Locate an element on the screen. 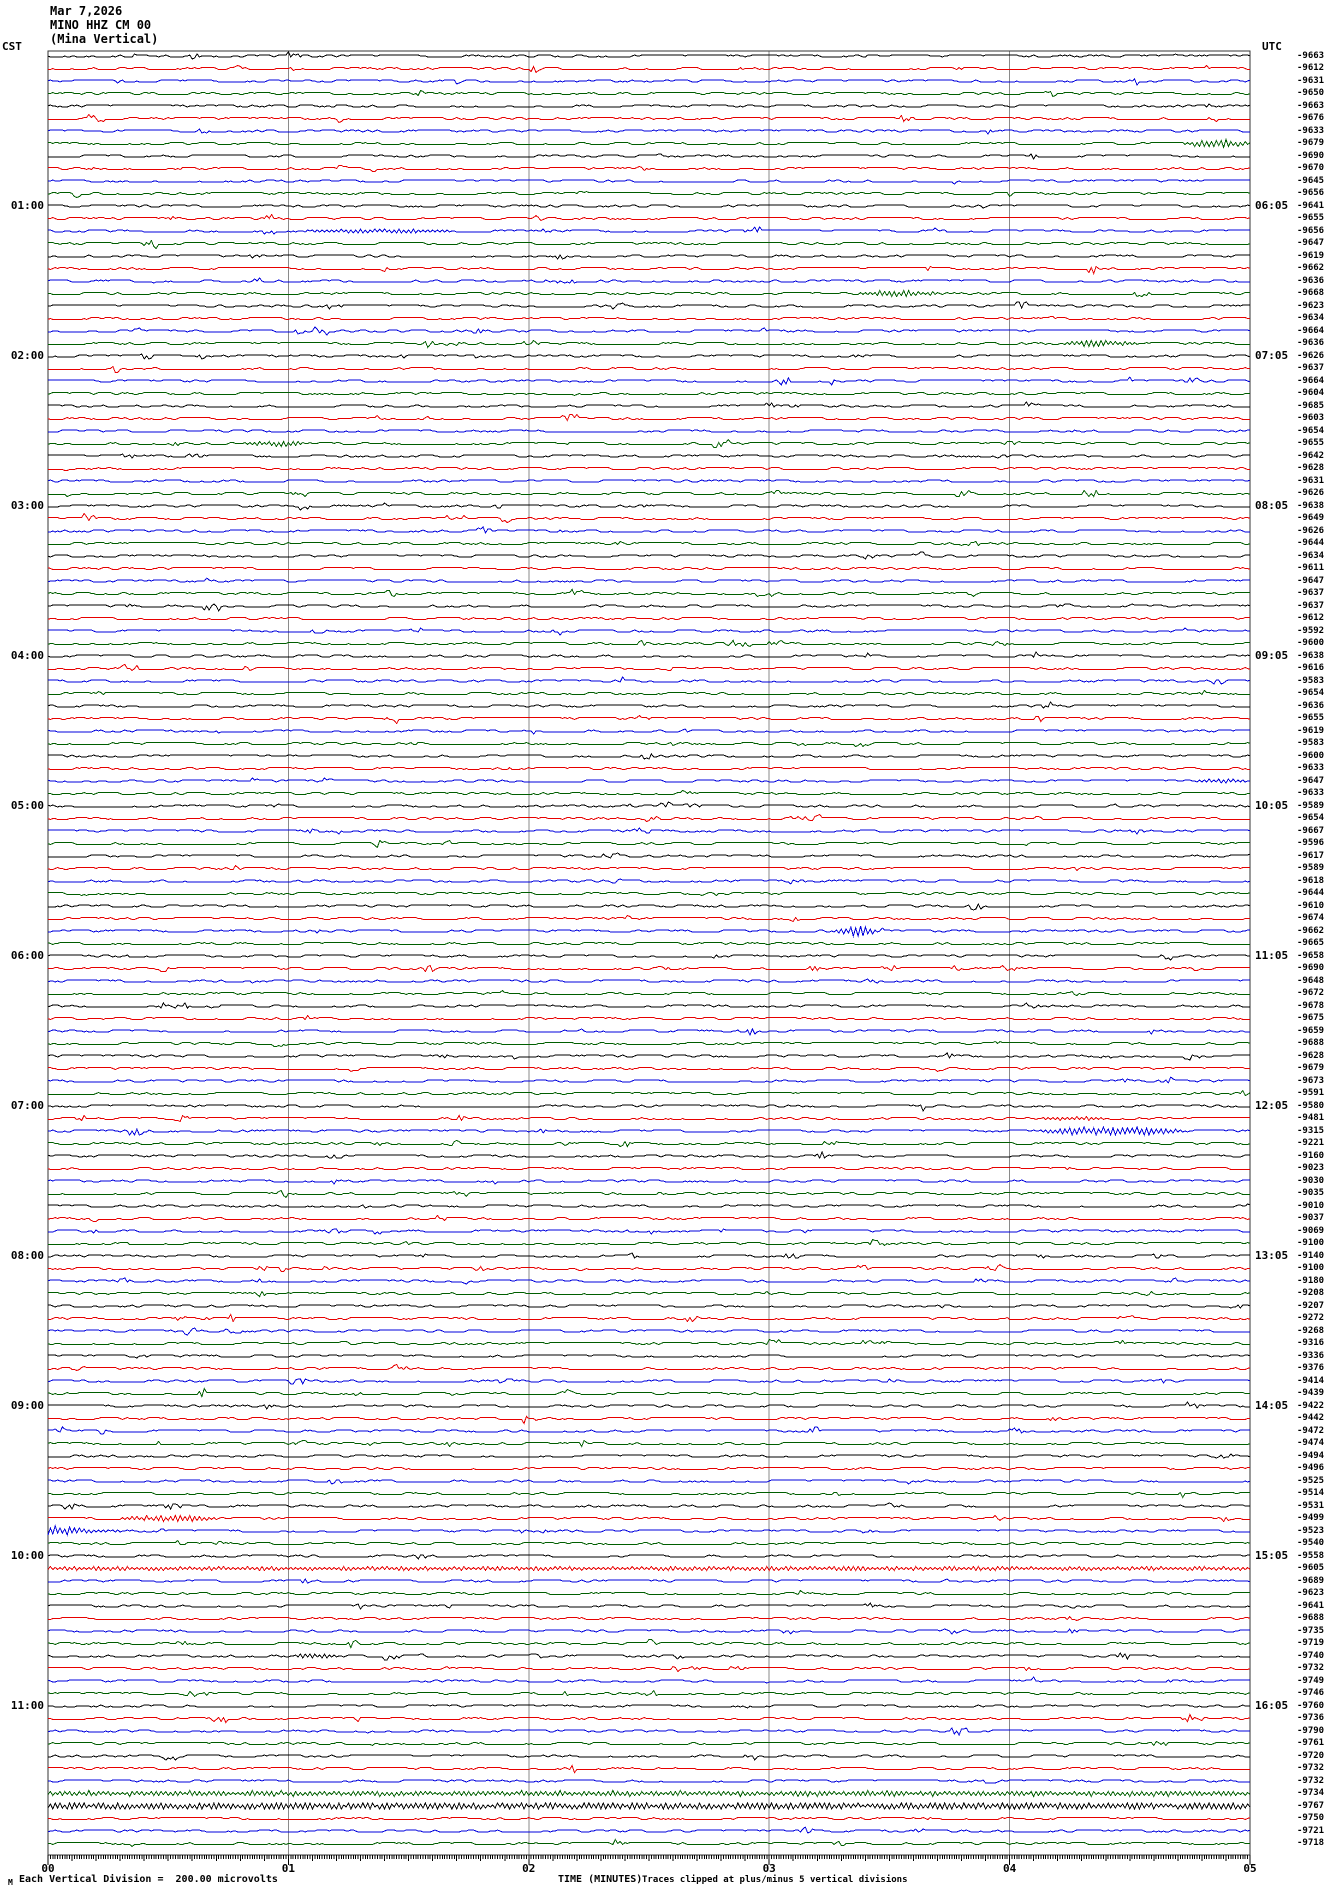  trace-offset-label: -9655 is located at coordinates (1311, 718).